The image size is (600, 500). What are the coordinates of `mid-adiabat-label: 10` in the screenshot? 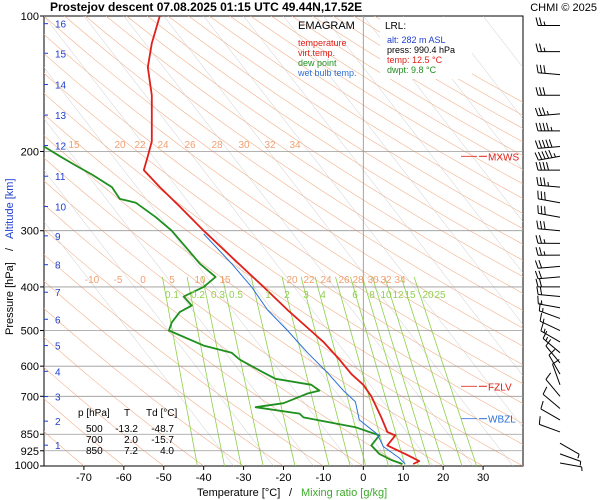 It's located at (200, 280).